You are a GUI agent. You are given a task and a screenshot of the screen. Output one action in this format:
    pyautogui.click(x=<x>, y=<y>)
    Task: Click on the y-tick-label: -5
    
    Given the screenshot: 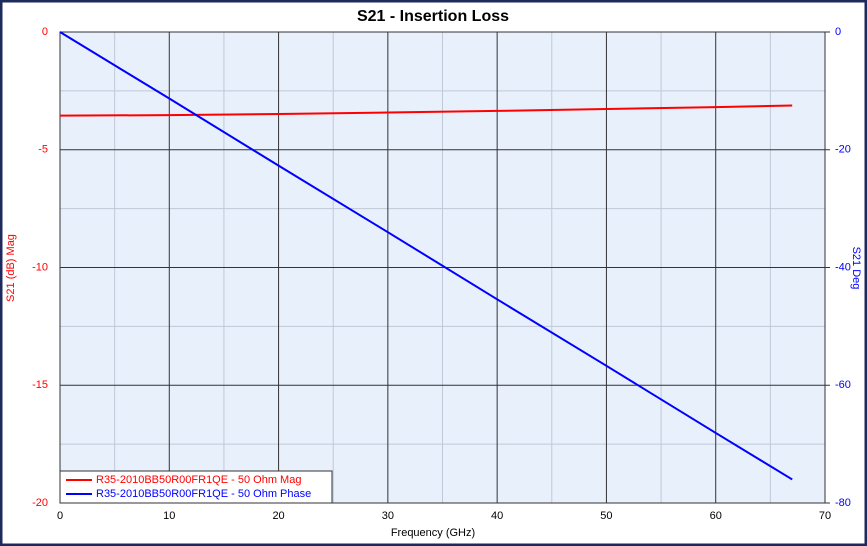 What is the action you would take?
    pyautogui.click(x=43, y=150)
    